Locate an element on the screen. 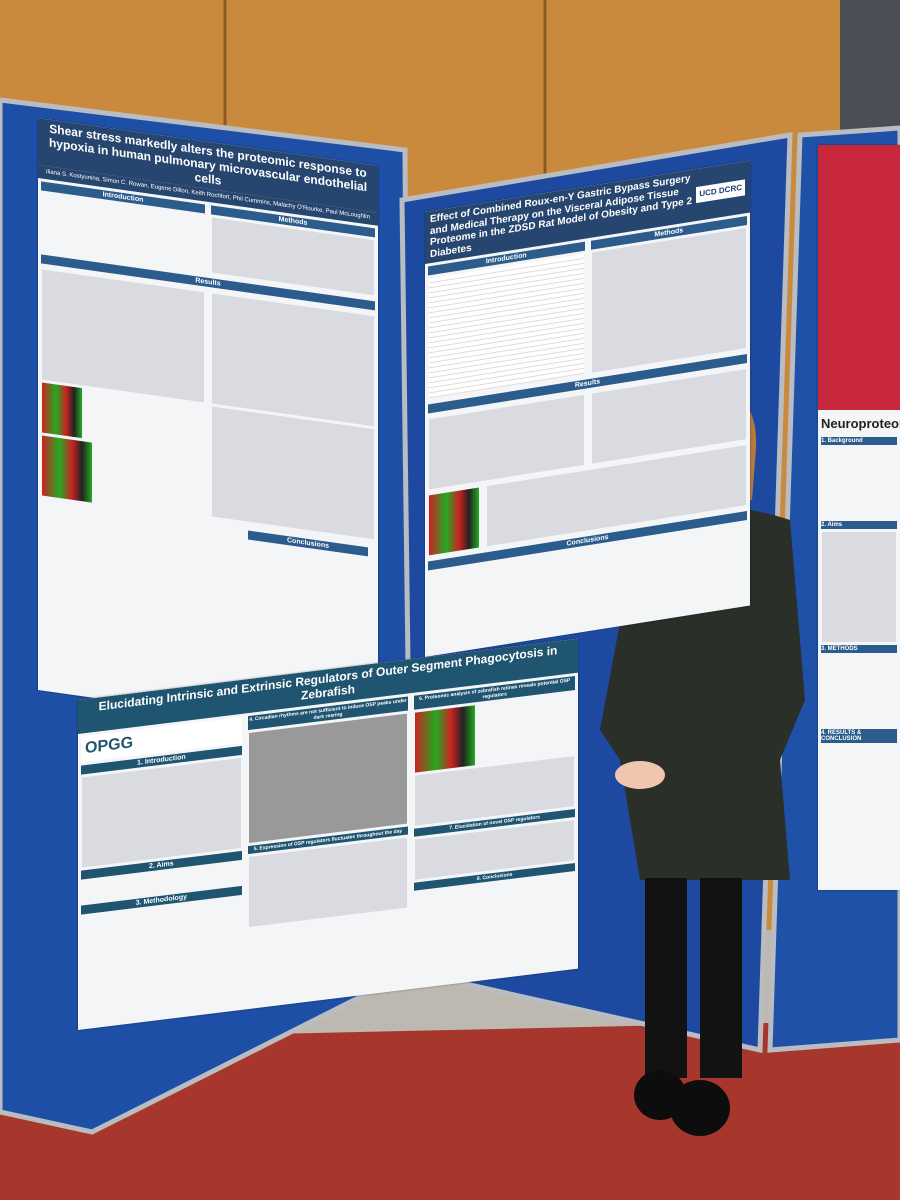 This screenshot has height=1200, width=900. banner is located at coordinates (859, 277).